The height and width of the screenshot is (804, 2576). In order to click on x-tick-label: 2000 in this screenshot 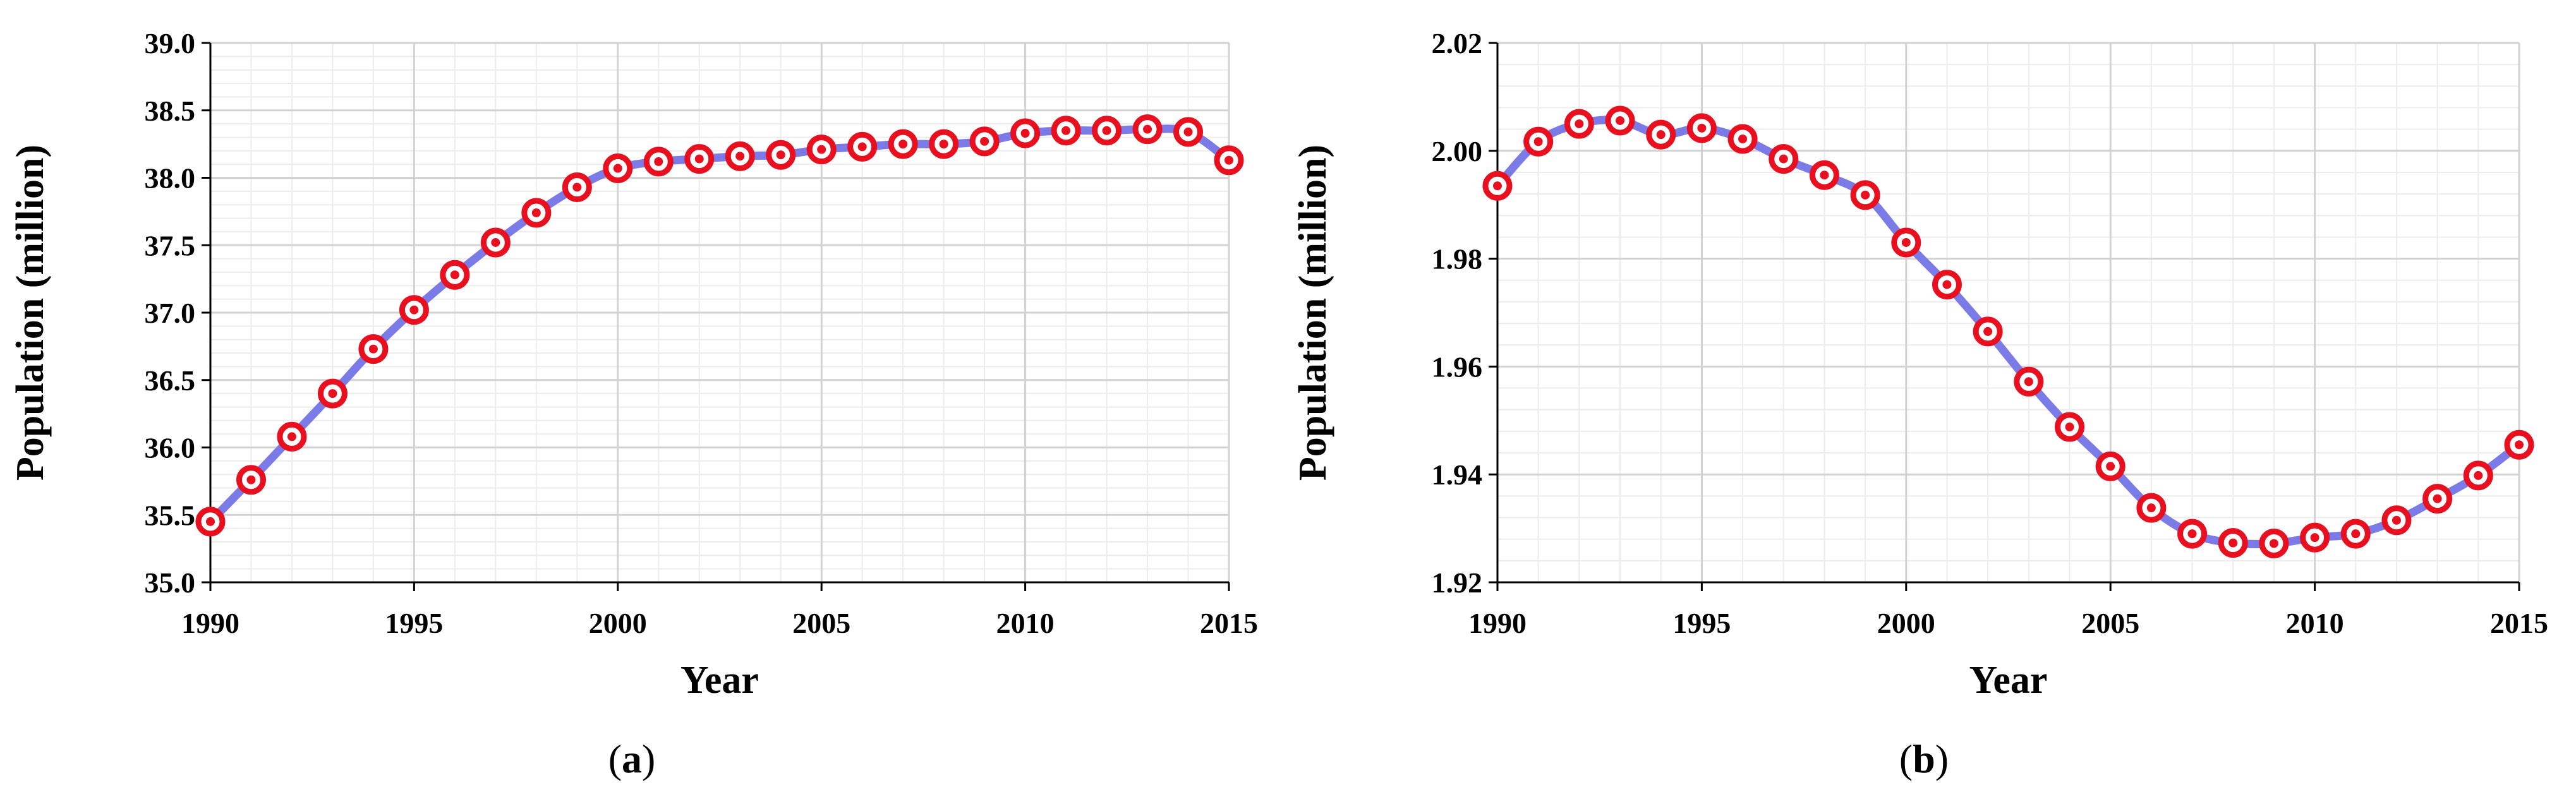, I will do `click(1906, 623)`.